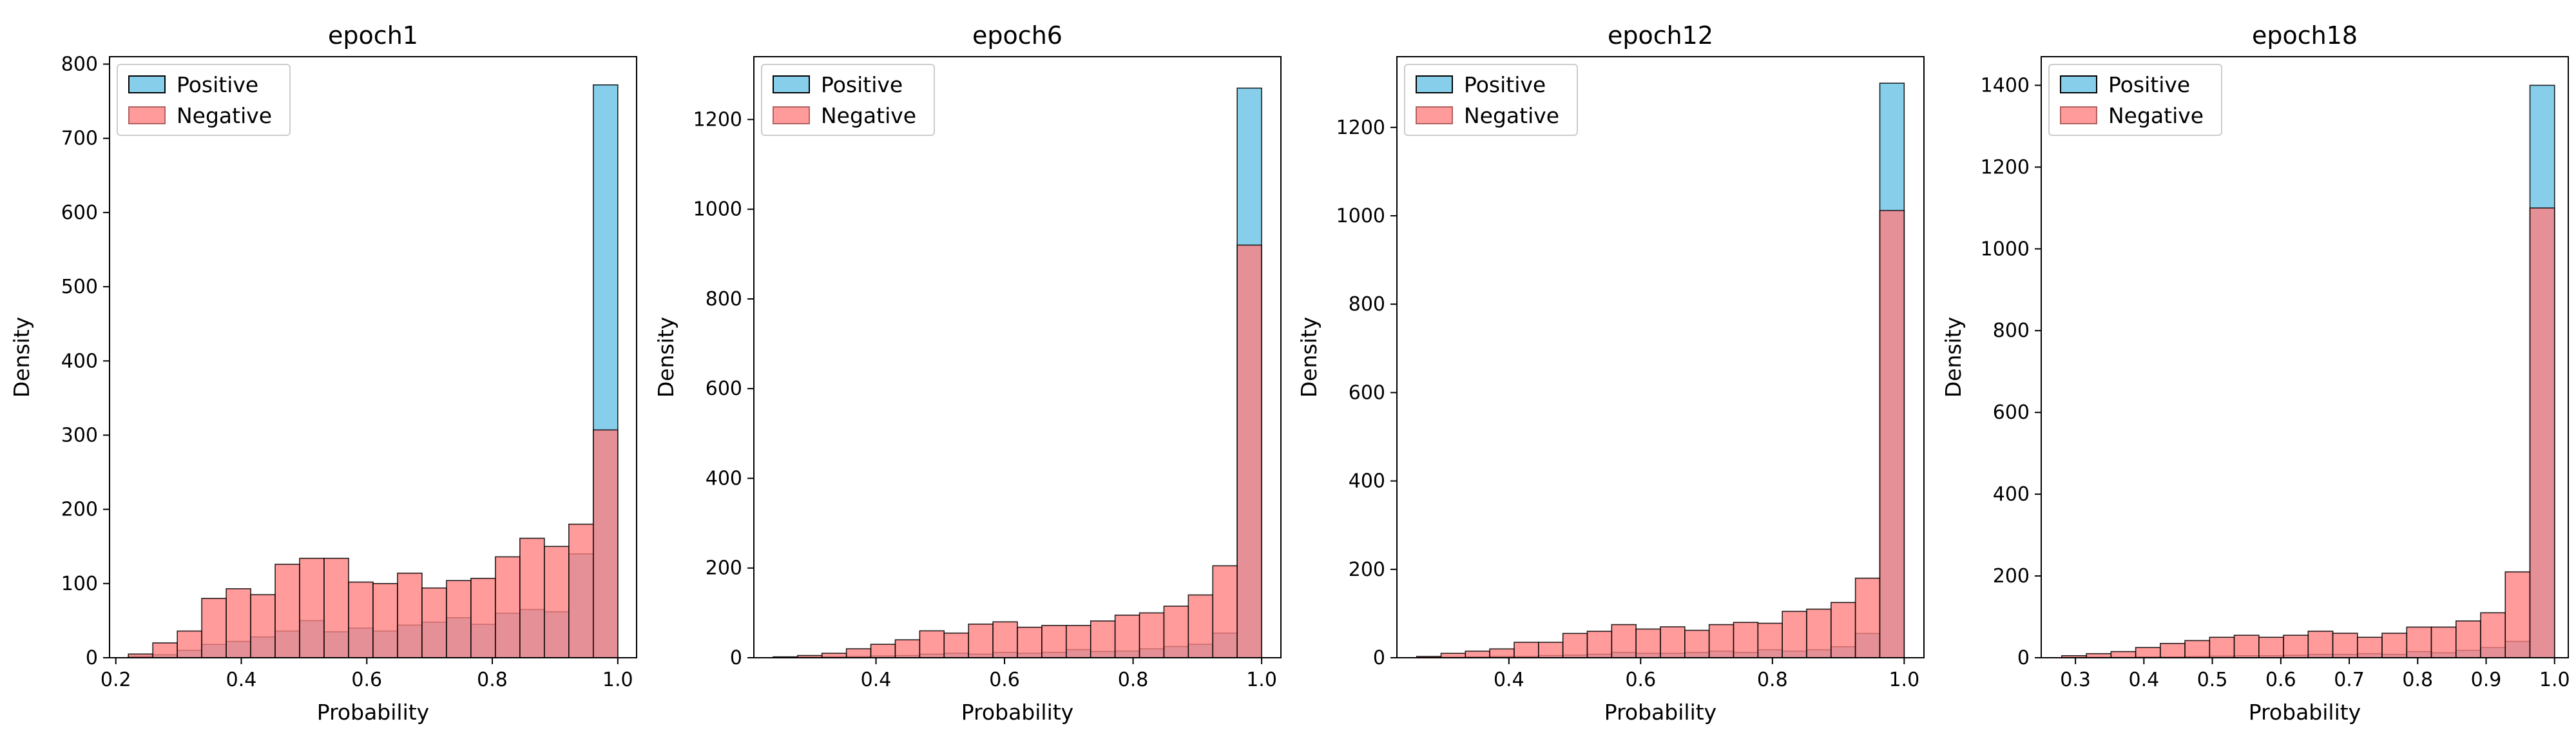  I want to click on x-tick-label: 0.7, so click(2349, 680).